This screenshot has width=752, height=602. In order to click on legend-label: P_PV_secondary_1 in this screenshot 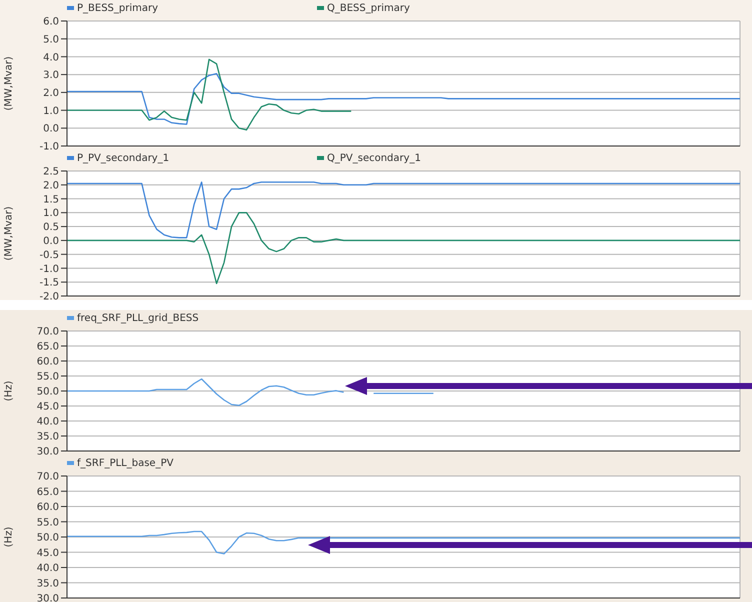, I will do `click(123, 158)`.